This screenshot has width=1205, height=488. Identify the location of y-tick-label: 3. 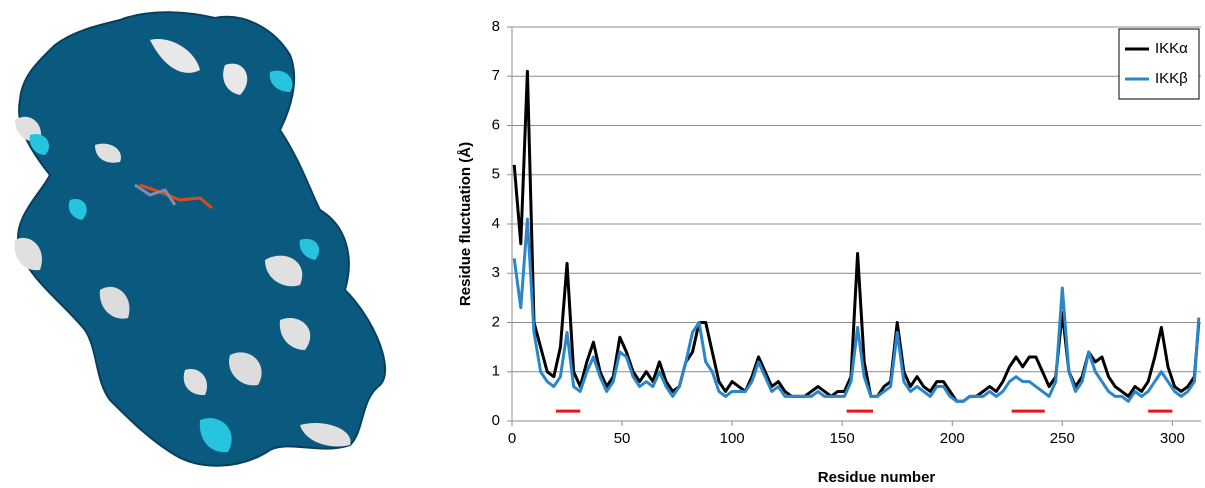
(496, 272).